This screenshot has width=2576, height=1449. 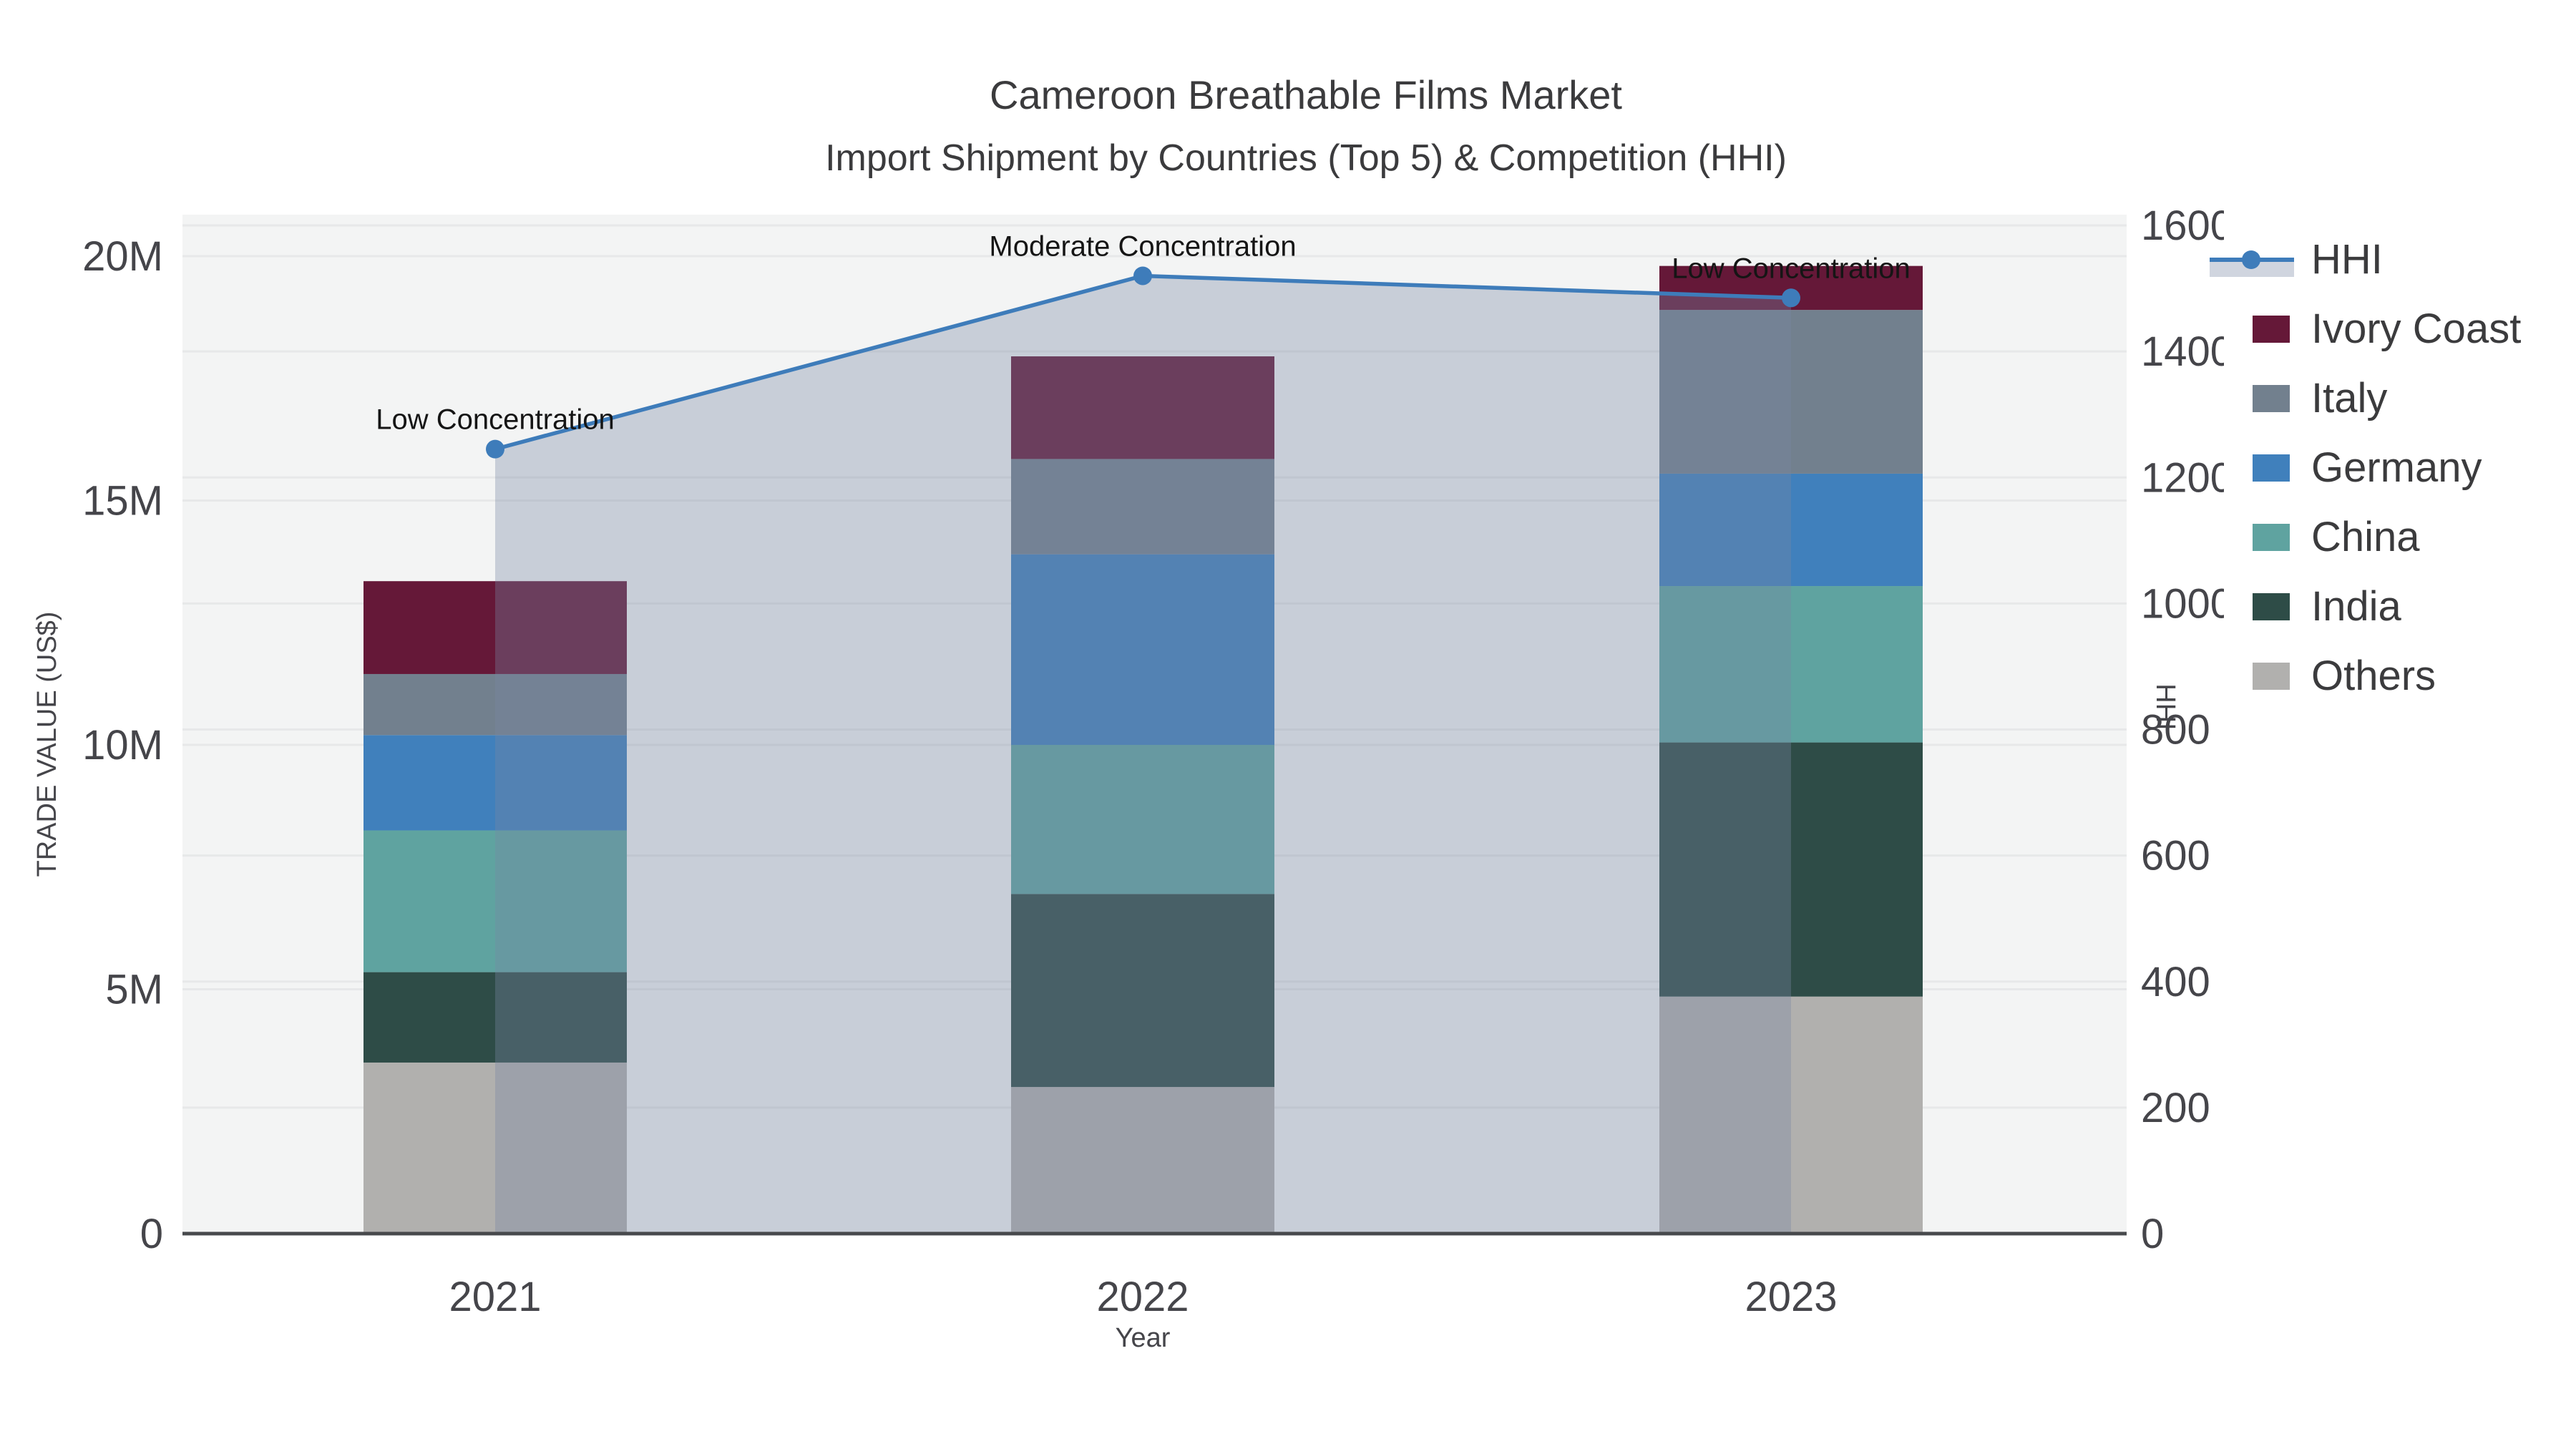 What do you see at coordinates (2187, 478) in the screenshot?
I see `y-right-tick-1200: 1200` at bounding box center [2187, 478].